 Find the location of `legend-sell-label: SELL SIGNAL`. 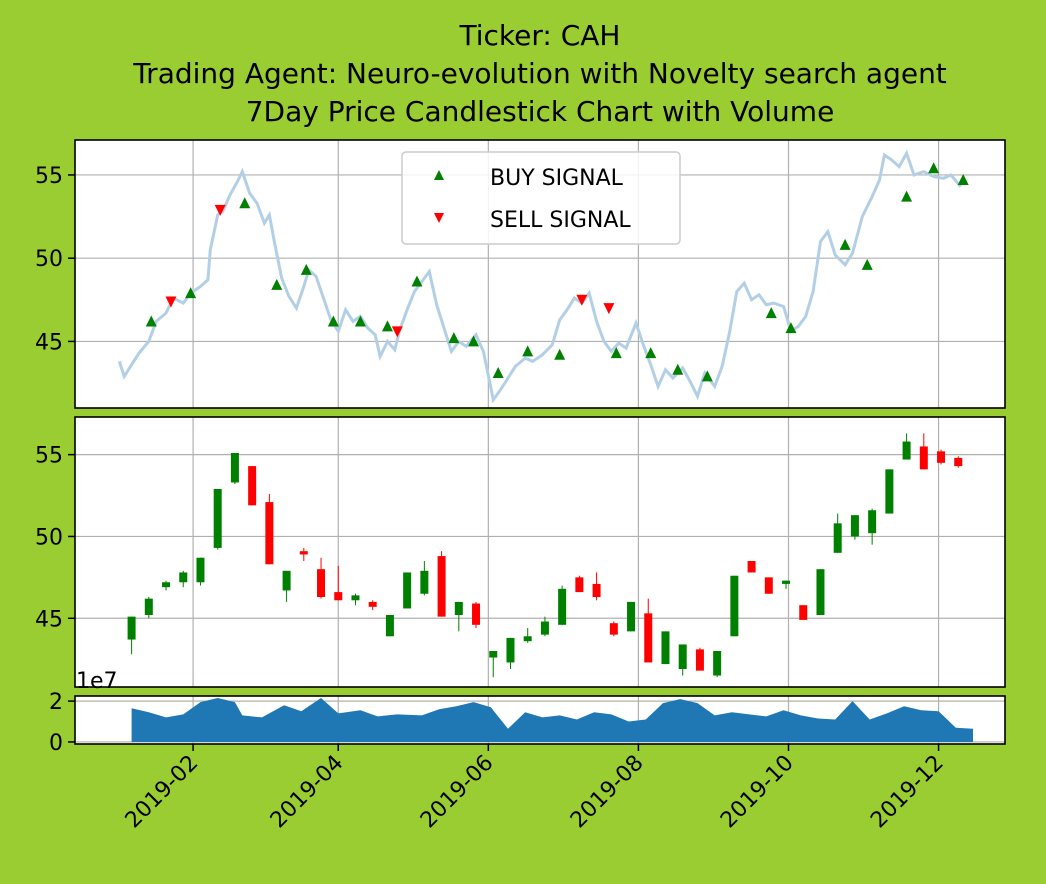

legend-sell-label: SELL SIGNAL is located at coordinates (560, 220).